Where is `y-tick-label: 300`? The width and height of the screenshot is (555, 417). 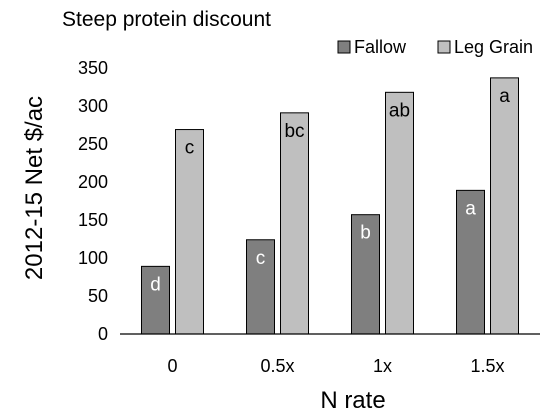 y-tick-label: 300 is located at coordinates (93, 106).